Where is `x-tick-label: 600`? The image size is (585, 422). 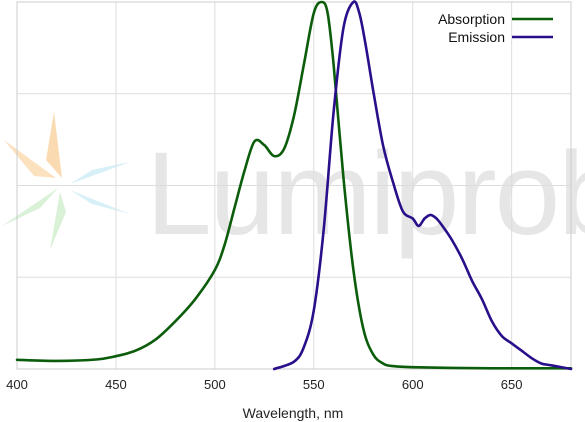 x-tick-label: 600 is located at coordinates (413, 384).